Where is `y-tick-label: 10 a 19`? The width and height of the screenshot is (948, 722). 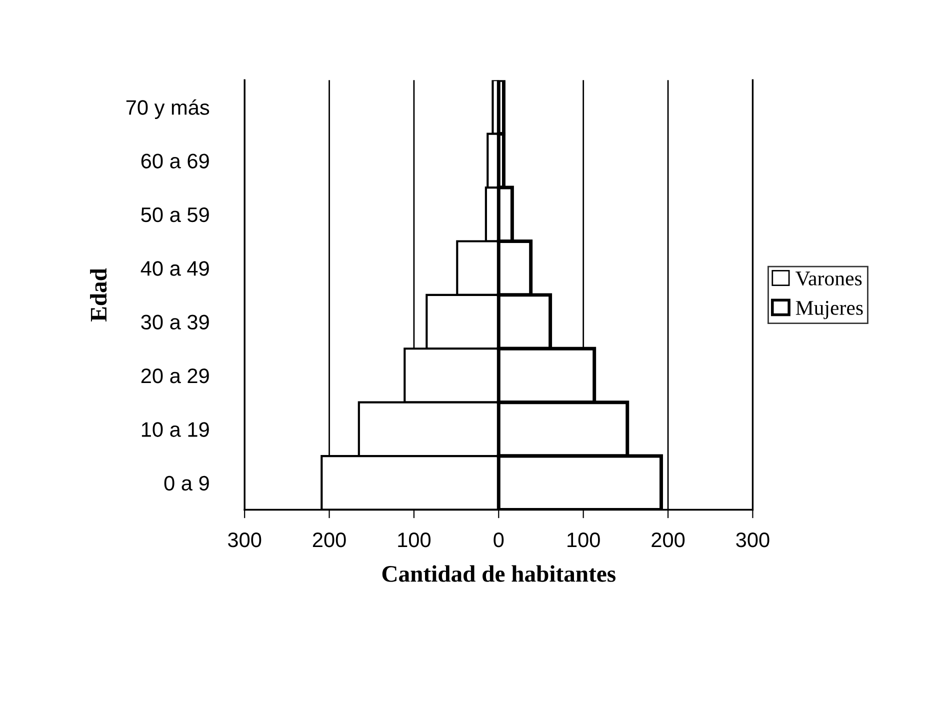 y-tick-label: 10 a 19 is located at coordinates (175, 429).